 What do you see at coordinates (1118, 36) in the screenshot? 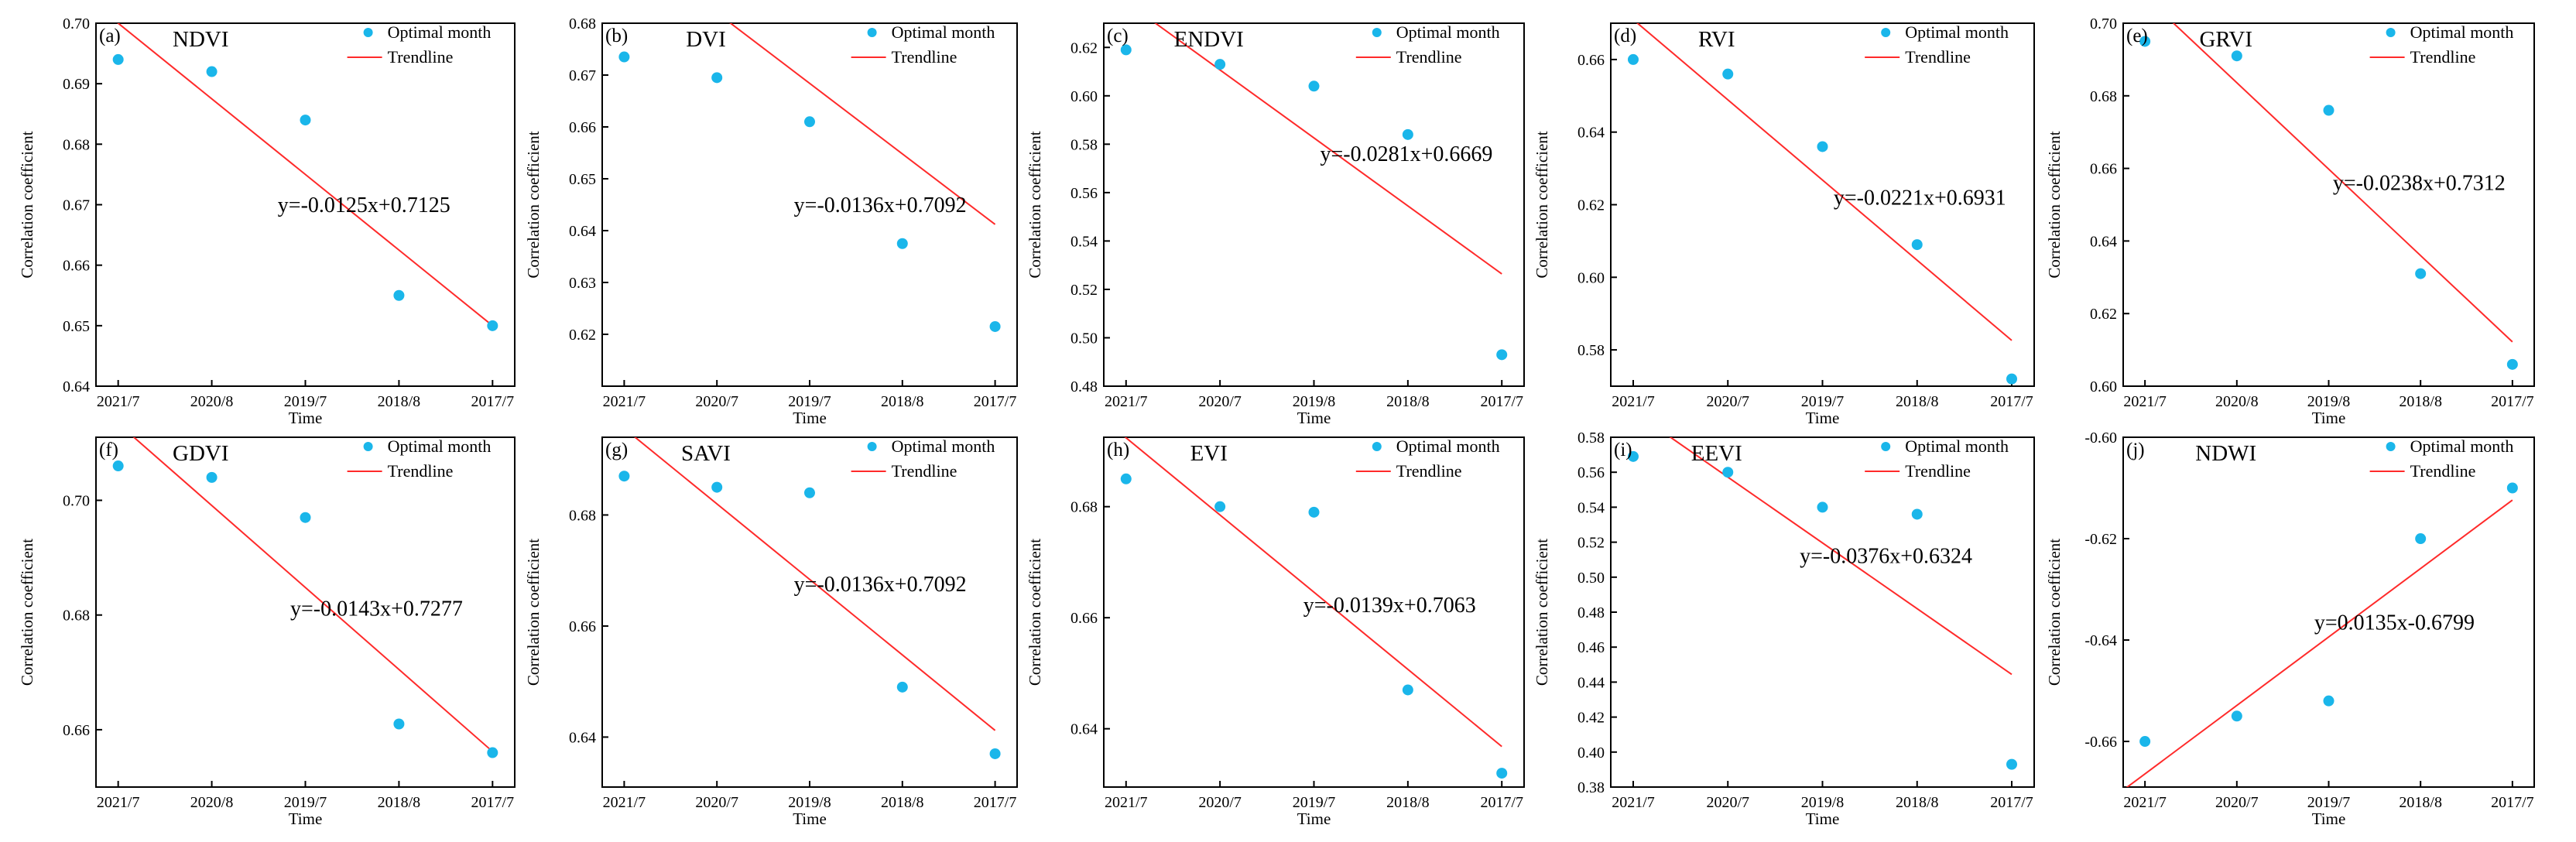
I see `panel-letter: (c)` at bounding box center [1118, 36].